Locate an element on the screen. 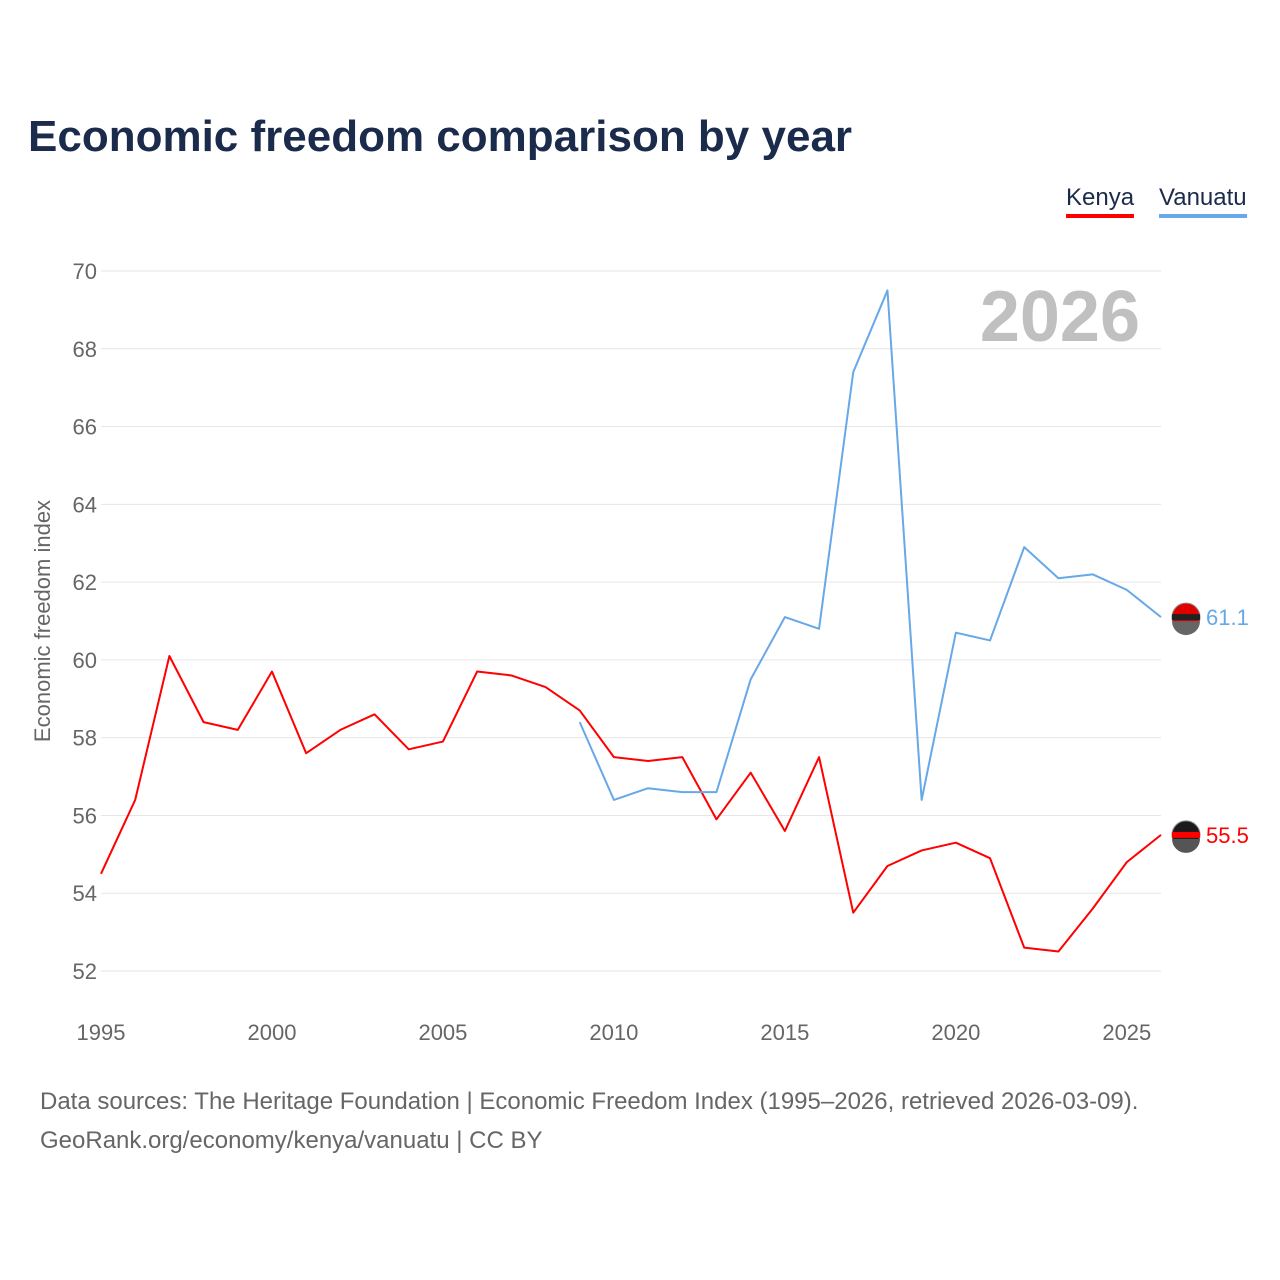  y-tick-label: 66 is located at coordinates (85, 427).